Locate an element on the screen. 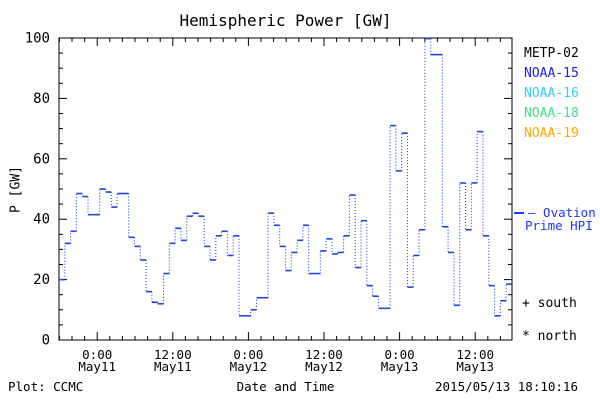  satellite-legend: METP-02 NOAA-15 NOAA-16 NOAA-18 NOAA-19 is located at coordinates (551, 96).